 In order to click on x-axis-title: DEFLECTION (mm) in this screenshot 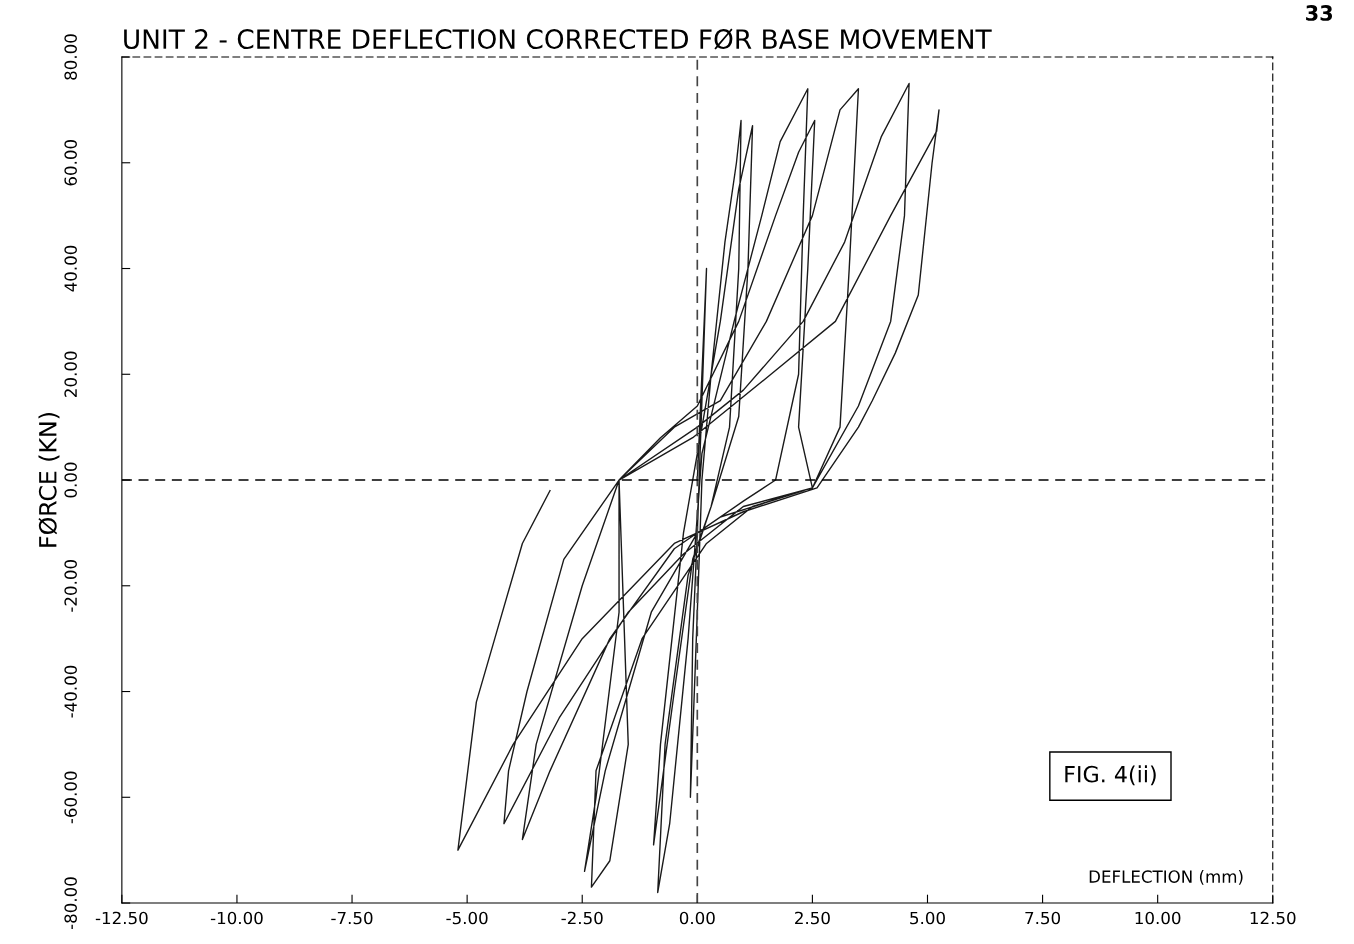, I will do `click(1166, 877)`.